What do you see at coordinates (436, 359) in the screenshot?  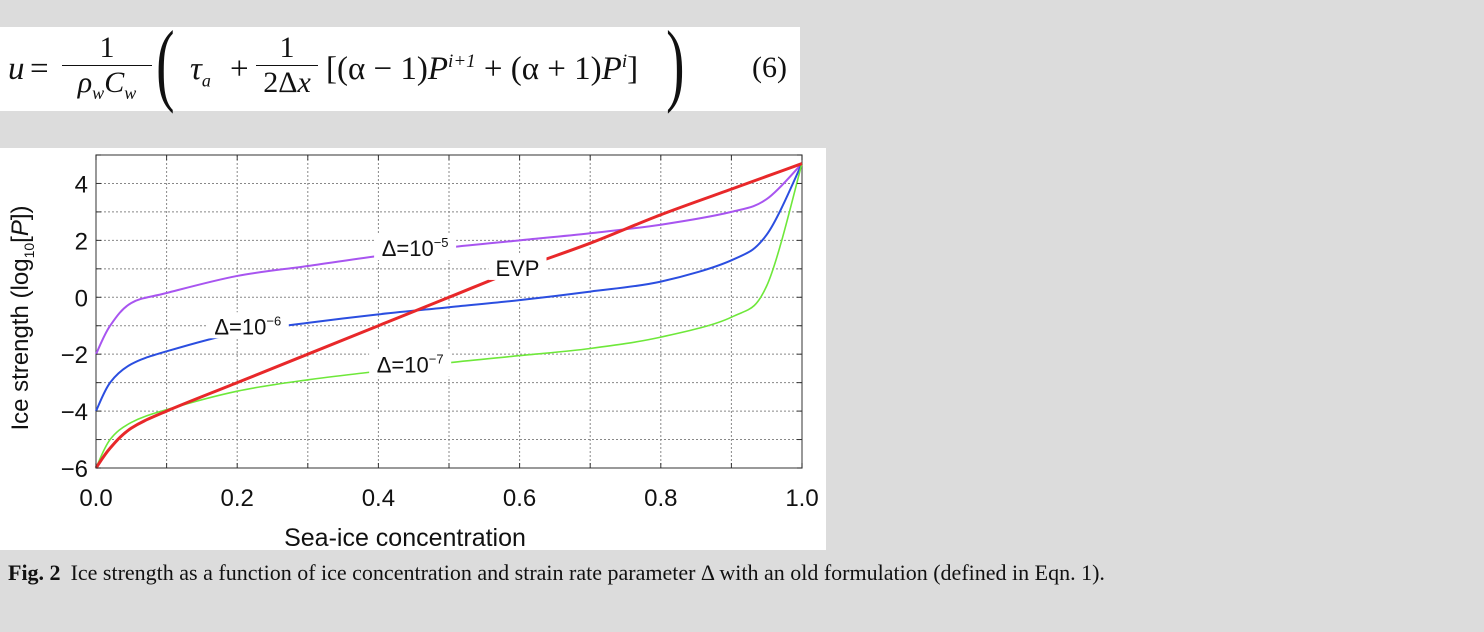 I see `series-label-exponent: −7` at bounding box center [436, 359].